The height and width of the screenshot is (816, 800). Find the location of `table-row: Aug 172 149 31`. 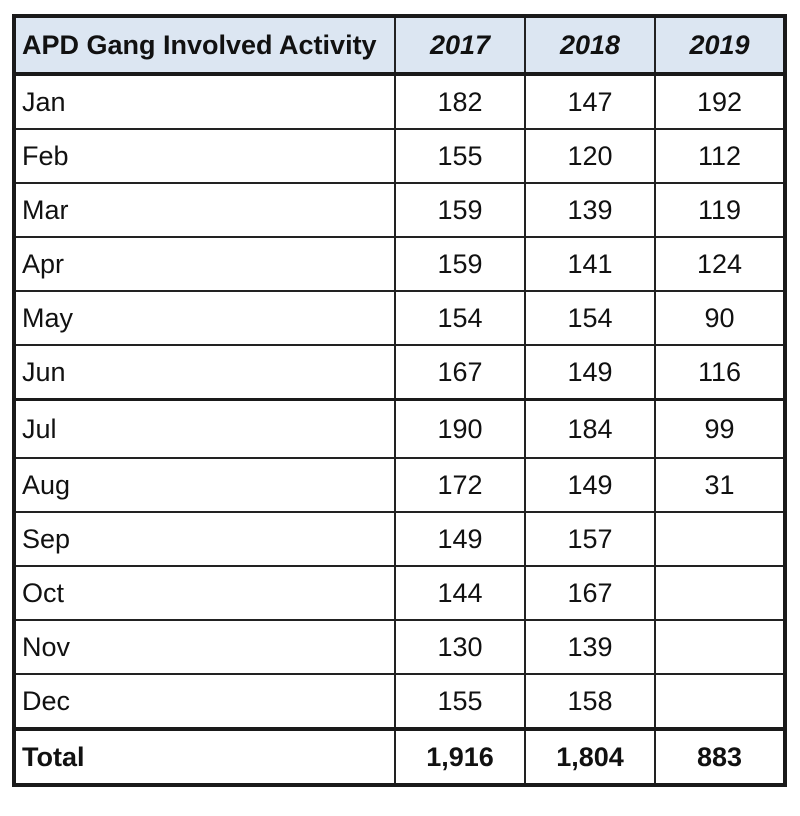

table-row: Aug 172 149 31 is located at coordinates (399, 485).